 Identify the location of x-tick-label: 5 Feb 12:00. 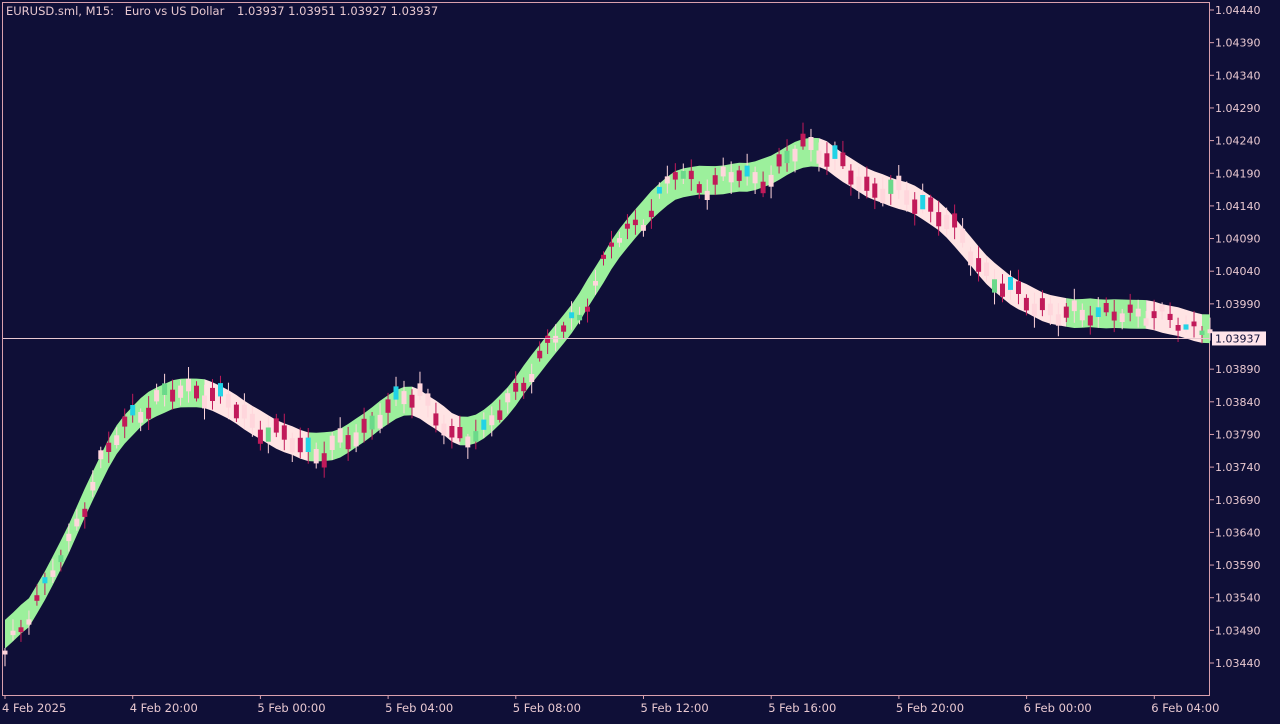
(675, 708).